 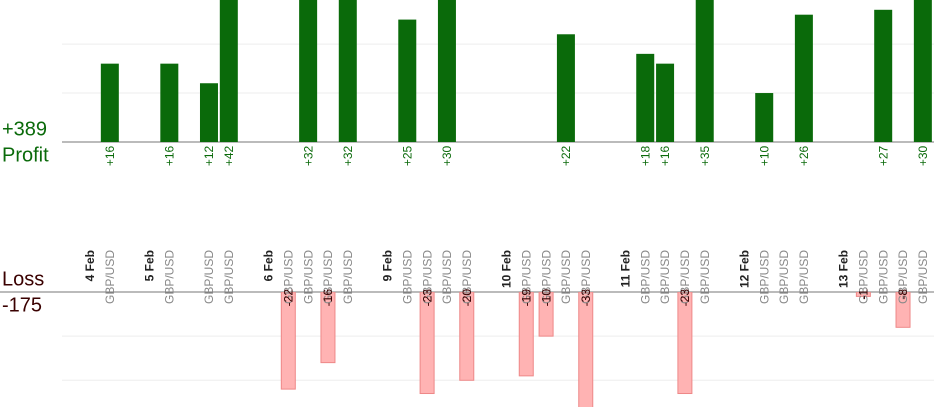 What do you see at coordinates (883, 155) in the screenshot?
I see `profit-label: +27` at bounding box center [883, 155].